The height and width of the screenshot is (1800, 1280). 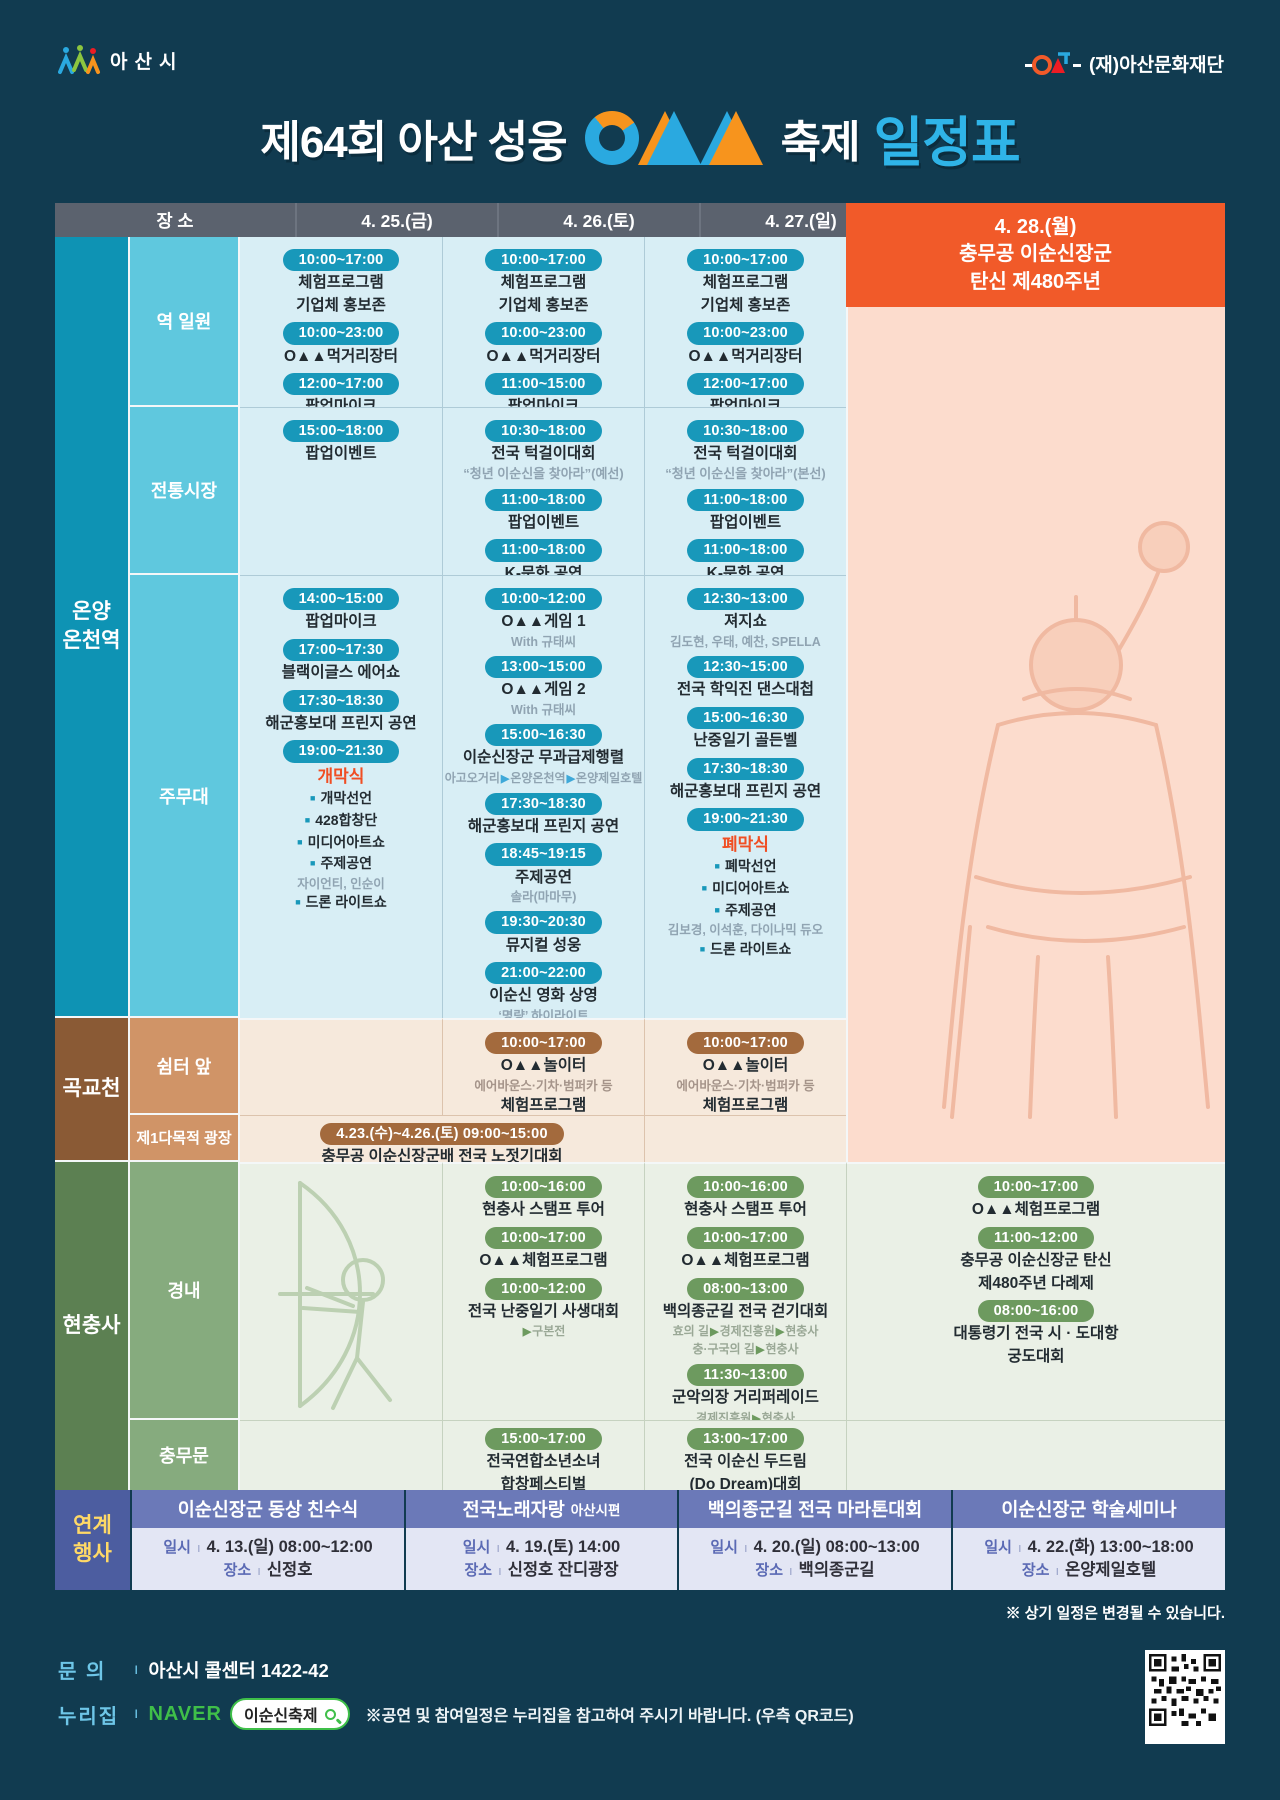 What do you see at coordinates (815, 1559) in the screenshot?
I see `linked-event-details: 일시 ı 4. 20.(일) 08:00~13:00 장소 ı 백의종군길` at bounding box center [815, 1559].